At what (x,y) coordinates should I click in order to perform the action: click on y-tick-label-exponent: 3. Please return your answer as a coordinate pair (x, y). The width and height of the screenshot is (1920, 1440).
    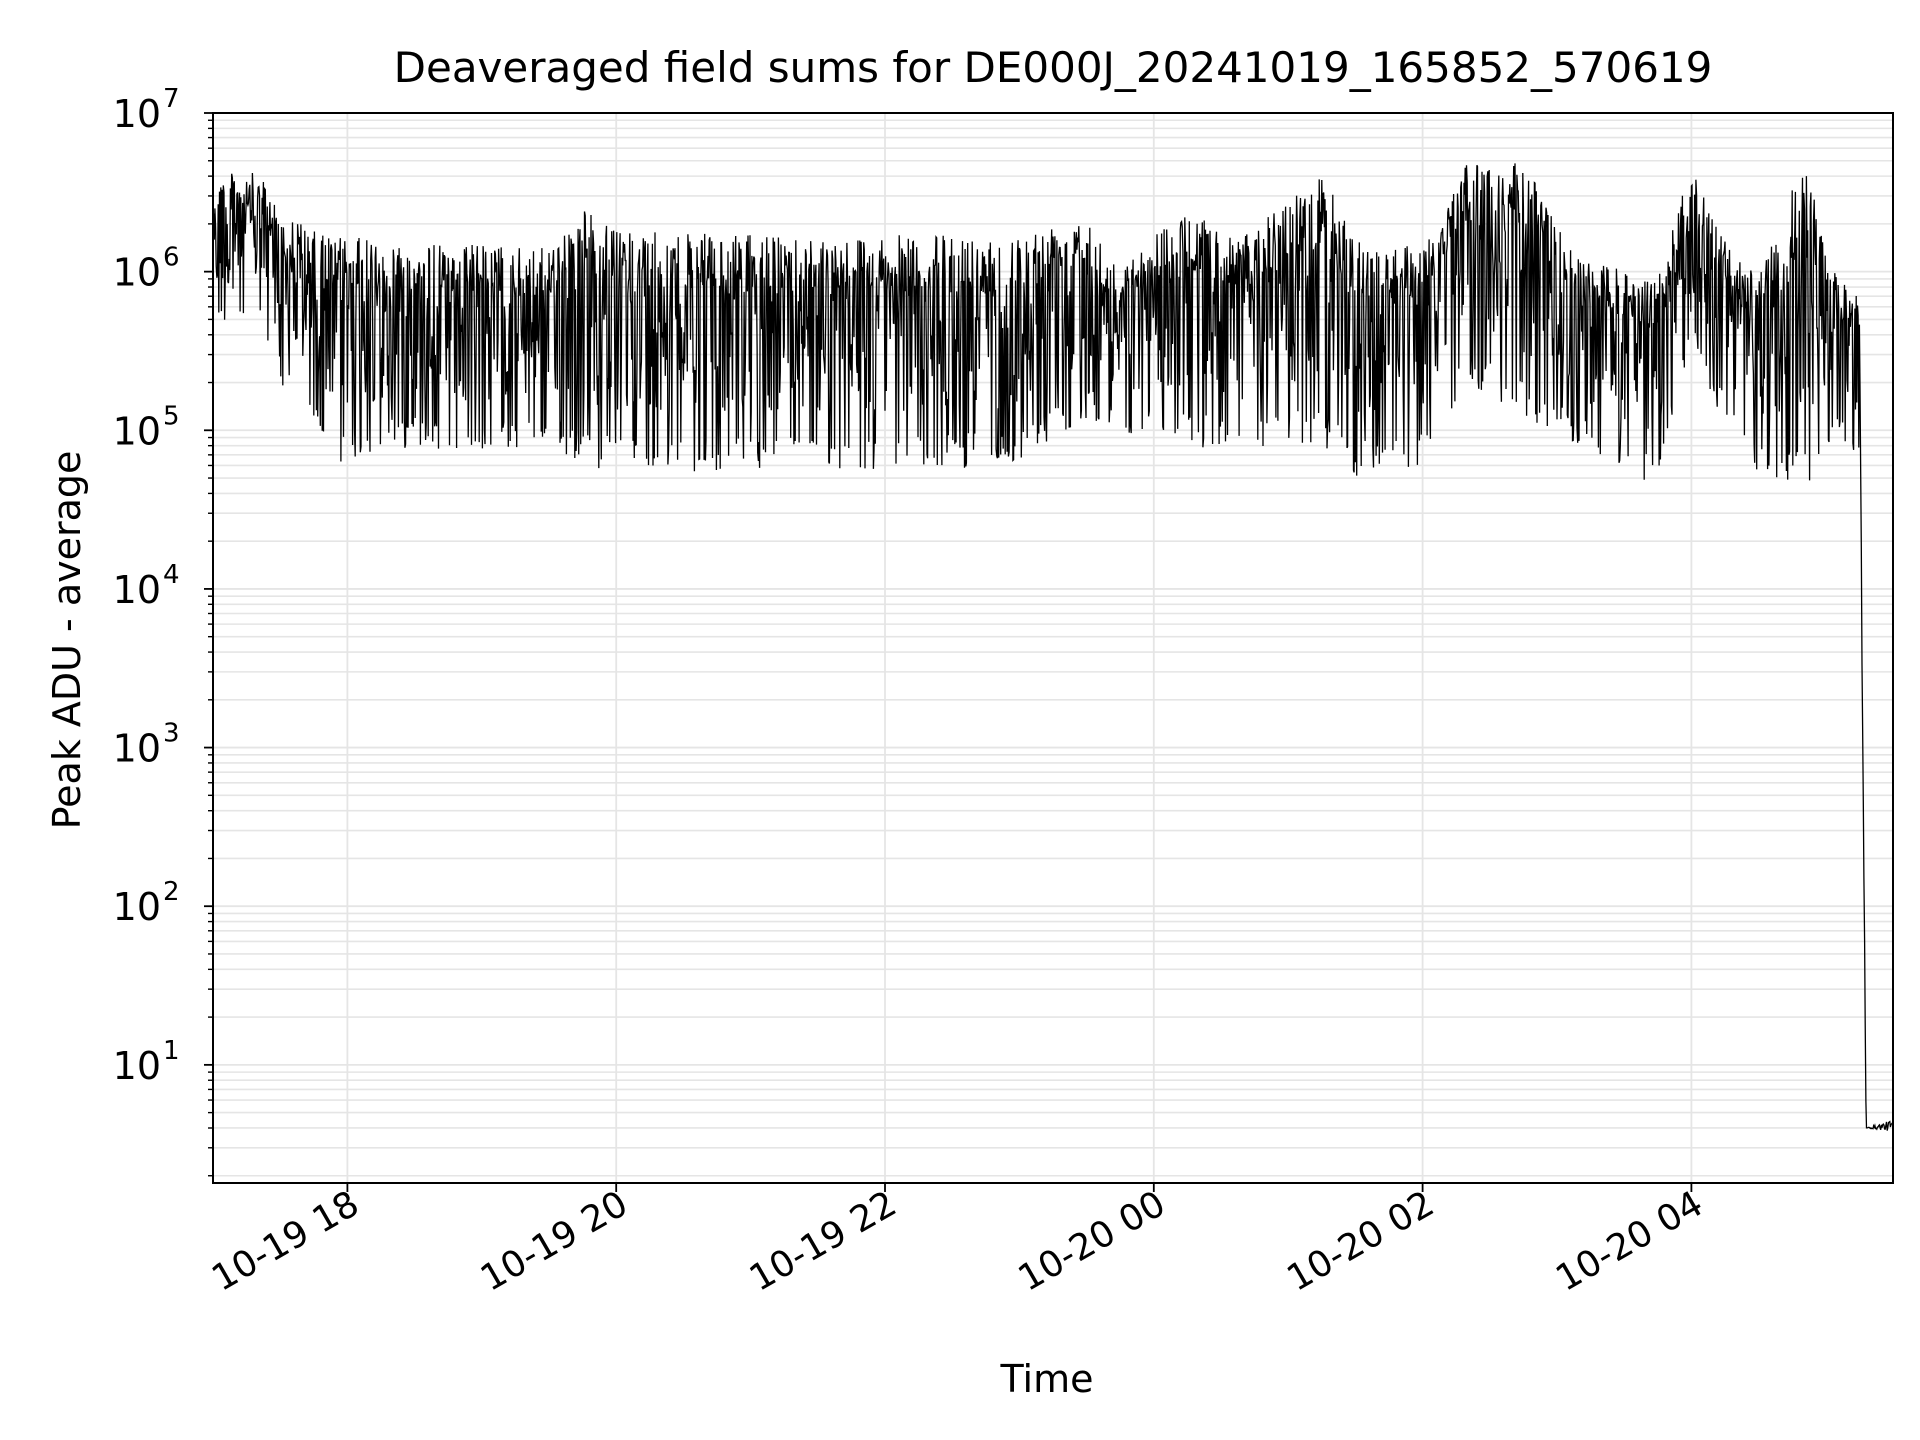
    Looking at the image, I should click on (171, 734).